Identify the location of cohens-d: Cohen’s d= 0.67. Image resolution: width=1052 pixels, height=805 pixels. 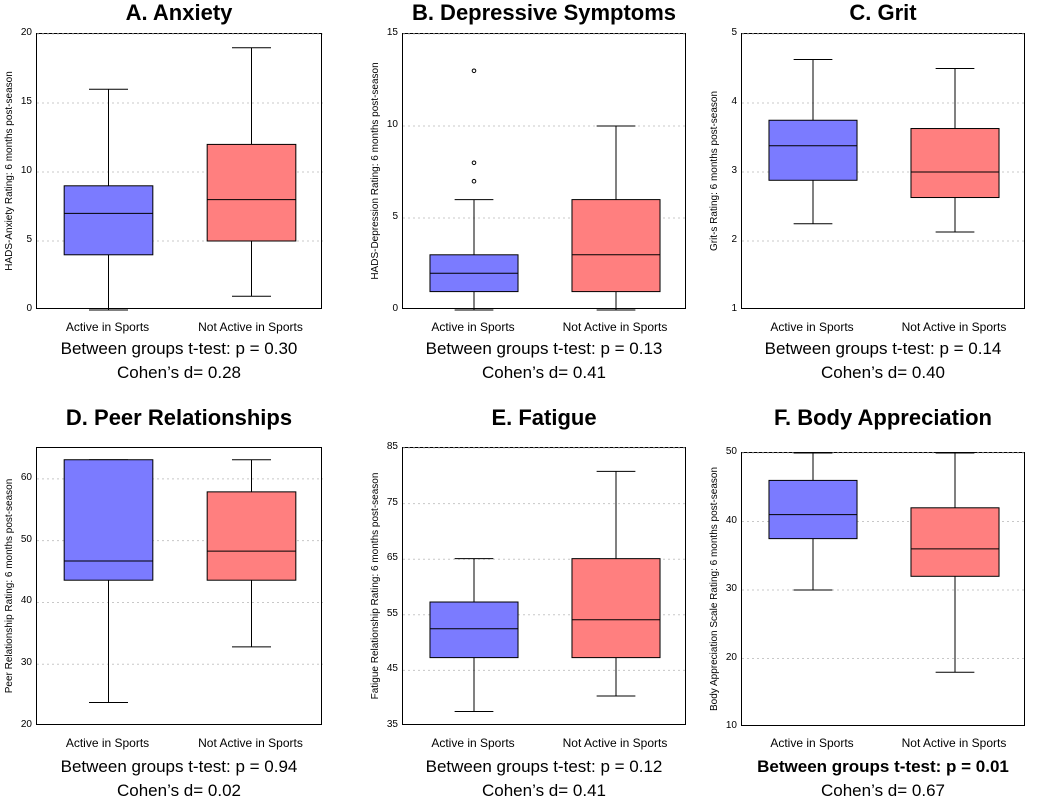
(883, 790).